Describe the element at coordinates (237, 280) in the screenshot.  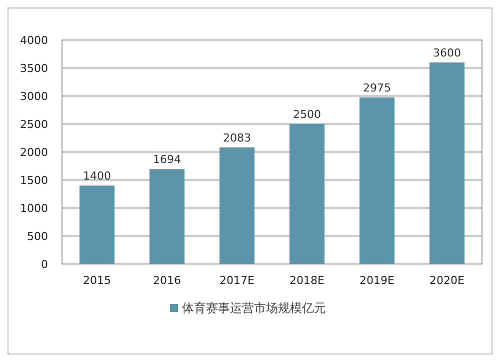
I see `x-tick-label: 2017E` at that location.